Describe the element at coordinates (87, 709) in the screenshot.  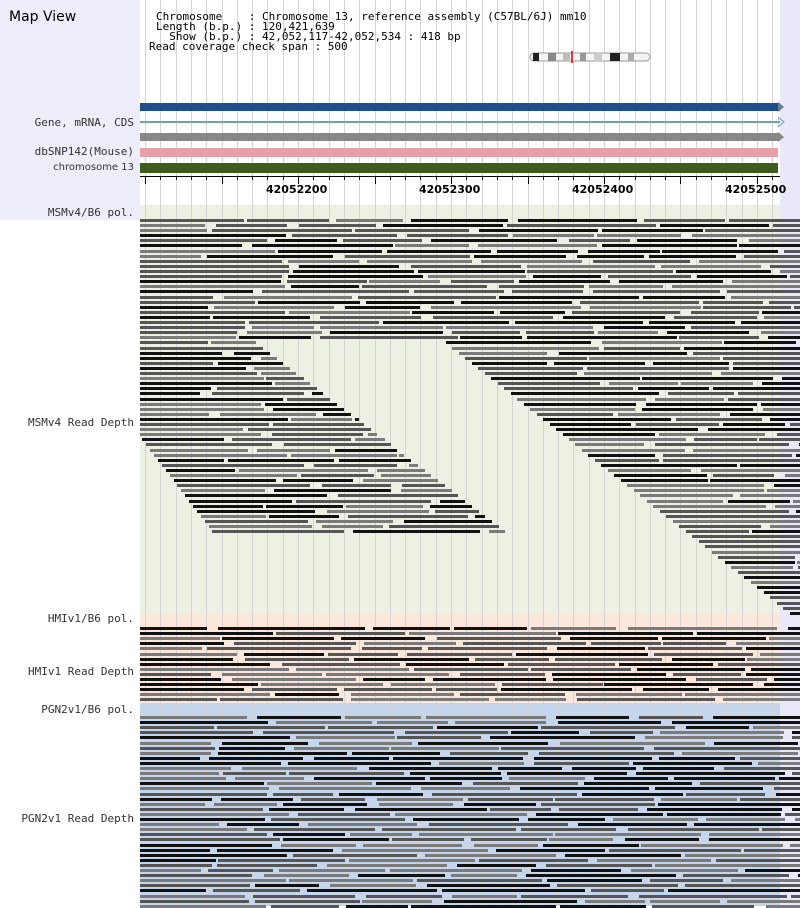
I see `pgn-pol-label: PGN2v1/B6 pol.` at that location.